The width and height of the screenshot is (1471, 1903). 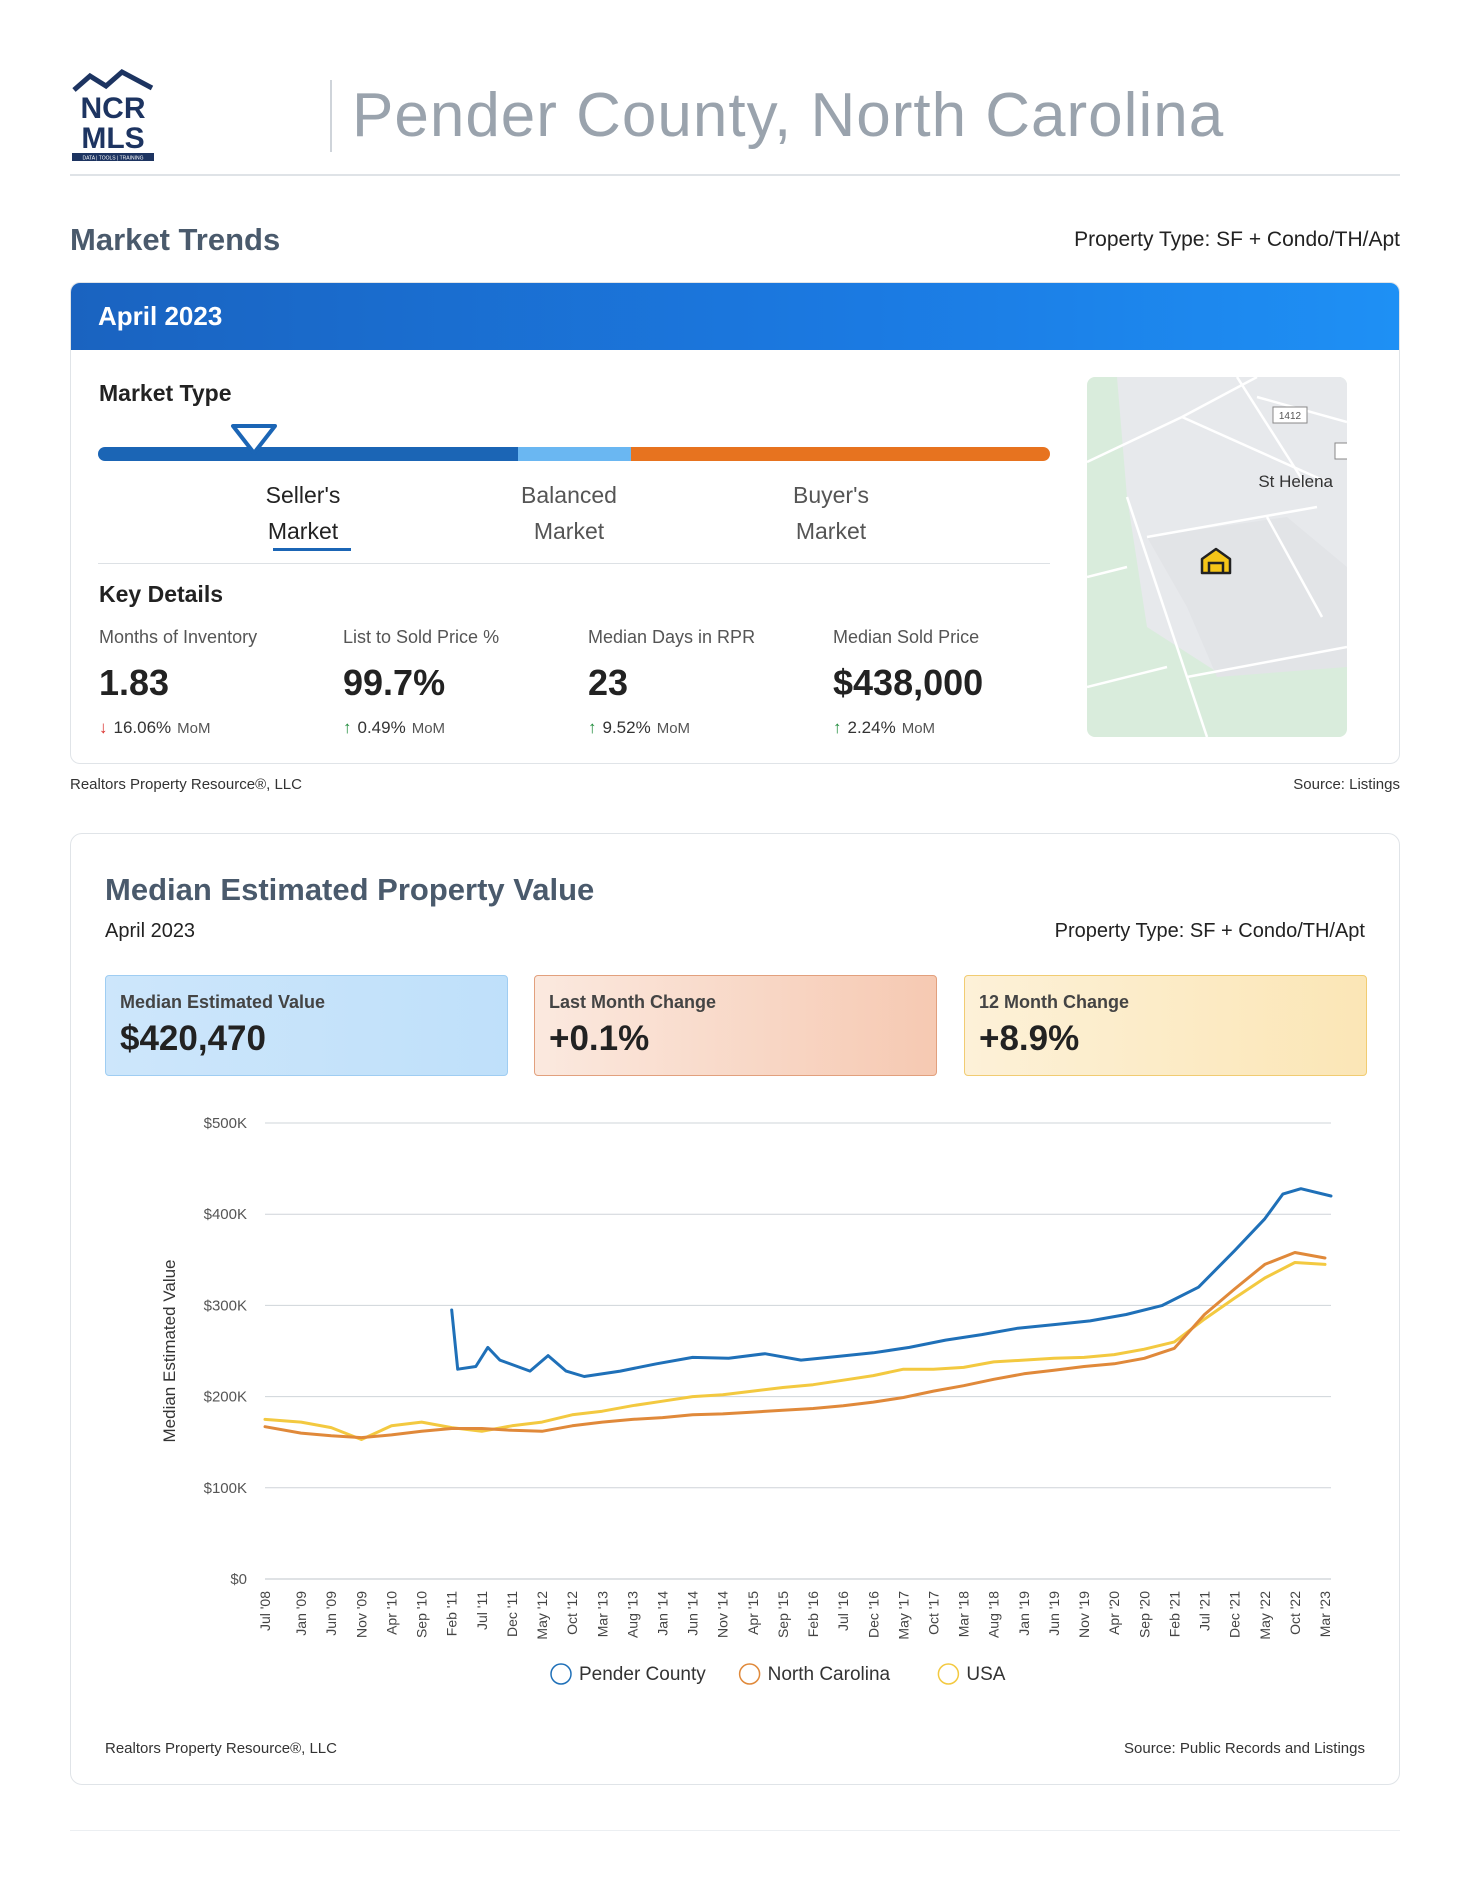 What do you see at coordinates (219, 682) in the screenshot?
I see `key-detail-months-inventory: Months of Inventory 1.83 ↓ 16.06% MoM` at bounding box center [219, 682].